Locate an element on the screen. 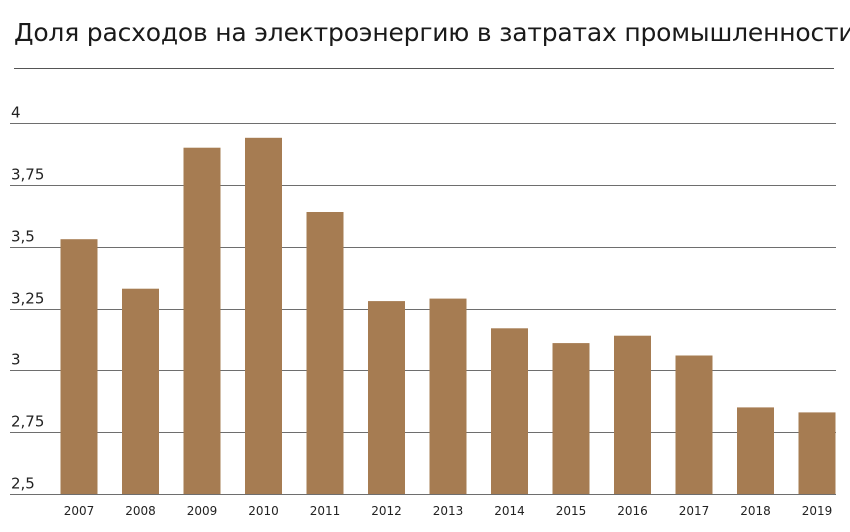 Image resolution: width=850 pixels, height=532 pixels. x-tick-label: 2007 is located at coordinates (79, 511).